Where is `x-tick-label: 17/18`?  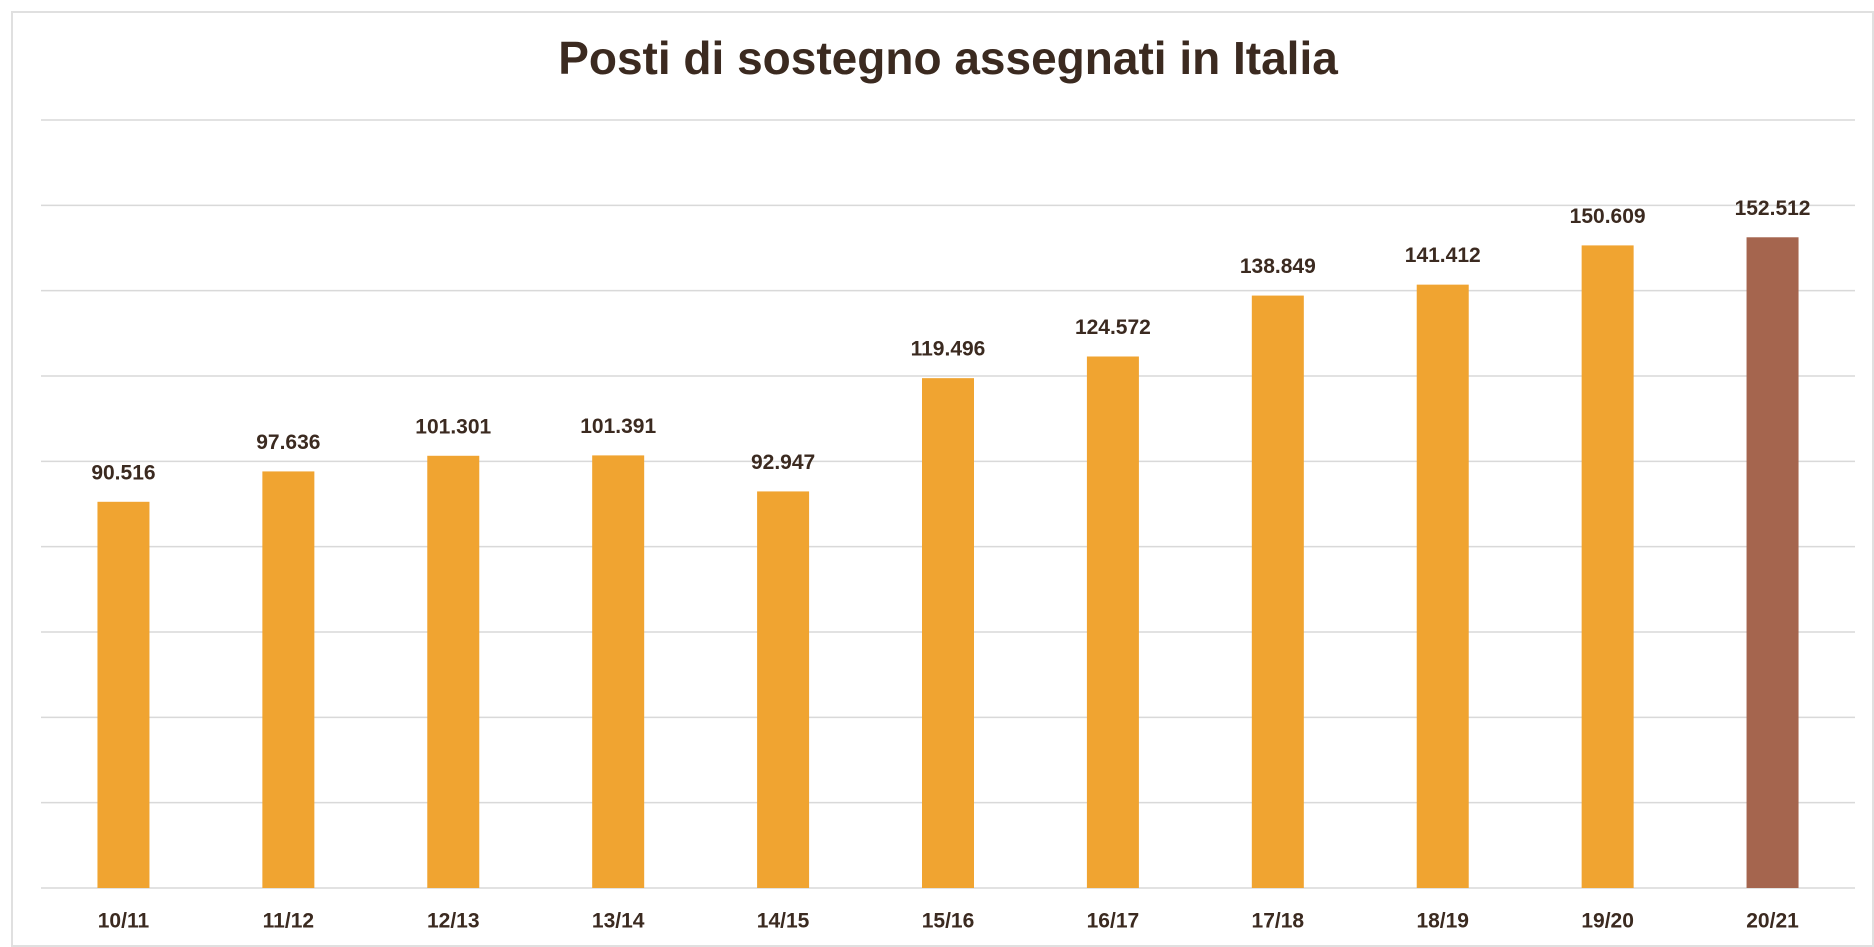 x-tick-label: 17/18 is located at coordinates (1278, 921).